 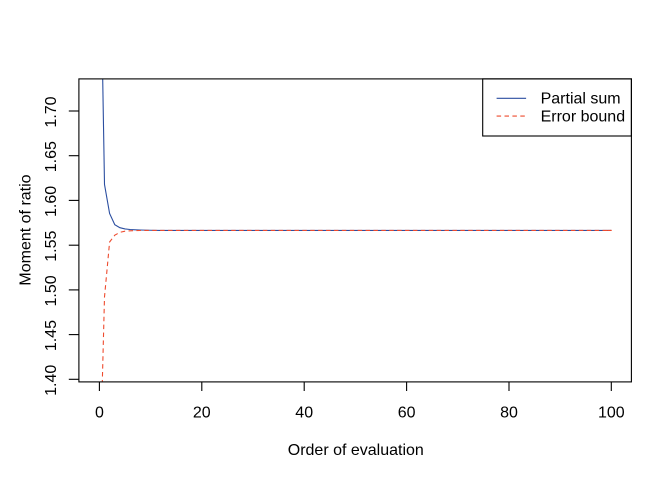 What do you see at coordinates (51, 111) in the screenshot?
I see `svg-text: 1.70` at bounding box center [51, 111].